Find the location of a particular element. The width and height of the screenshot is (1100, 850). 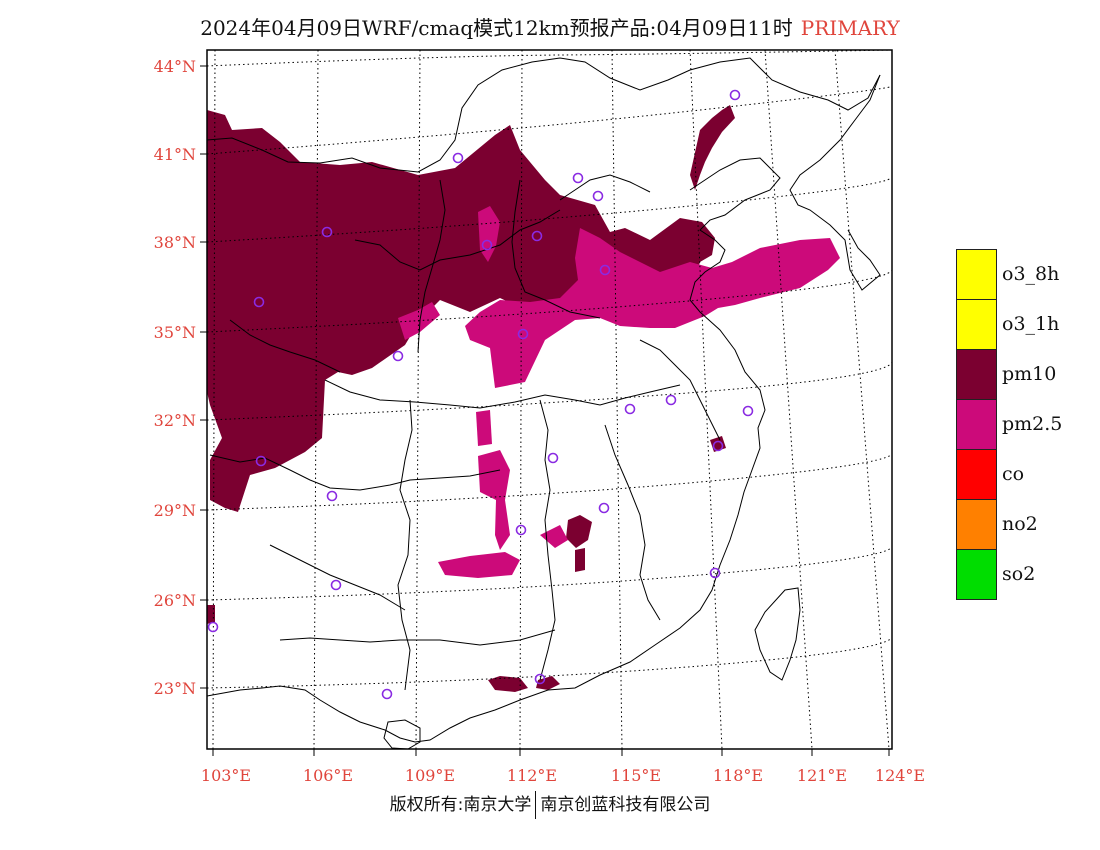

national-border is located at coordinates (544, 115).